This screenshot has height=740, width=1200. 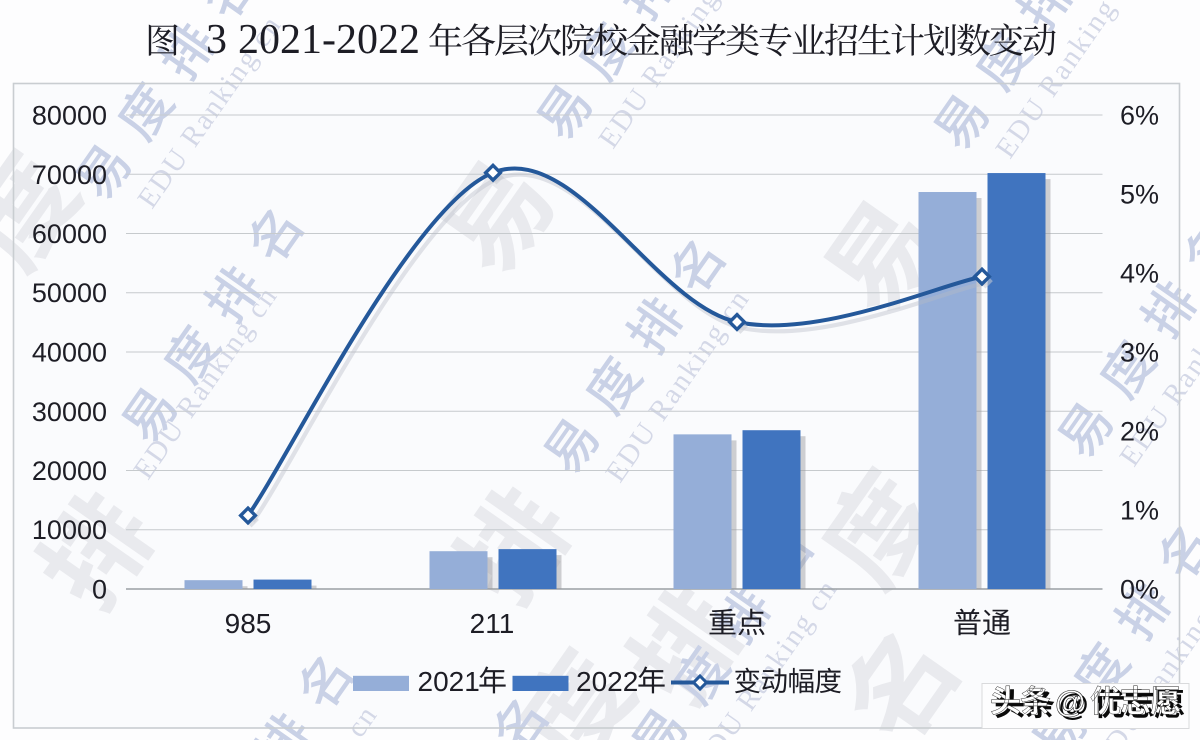 I want to click on svg-text: 20000, so click(x=69, y=471).